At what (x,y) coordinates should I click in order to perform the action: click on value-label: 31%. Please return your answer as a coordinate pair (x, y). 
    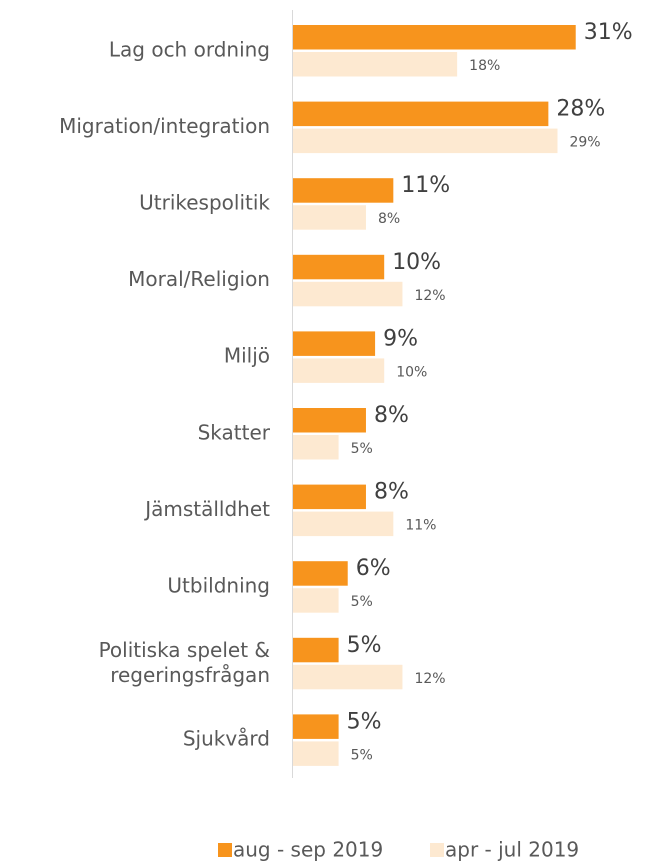
    Looking at the image, I should click on (608, 32).